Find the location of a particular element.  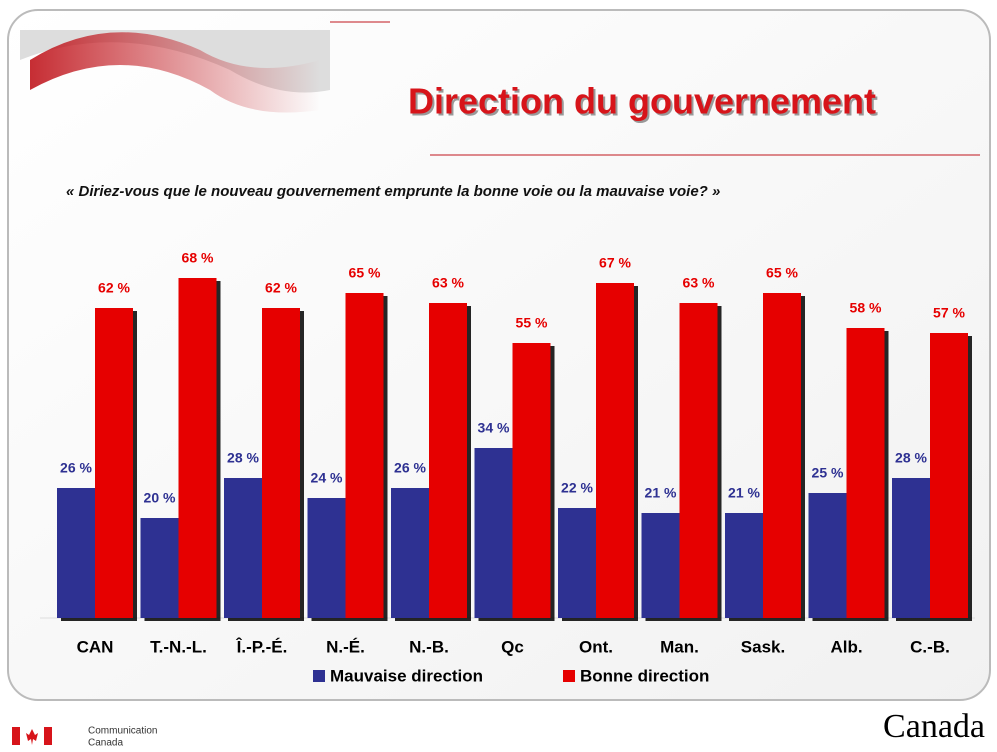

header-rule is located at coordinates (655, 88).